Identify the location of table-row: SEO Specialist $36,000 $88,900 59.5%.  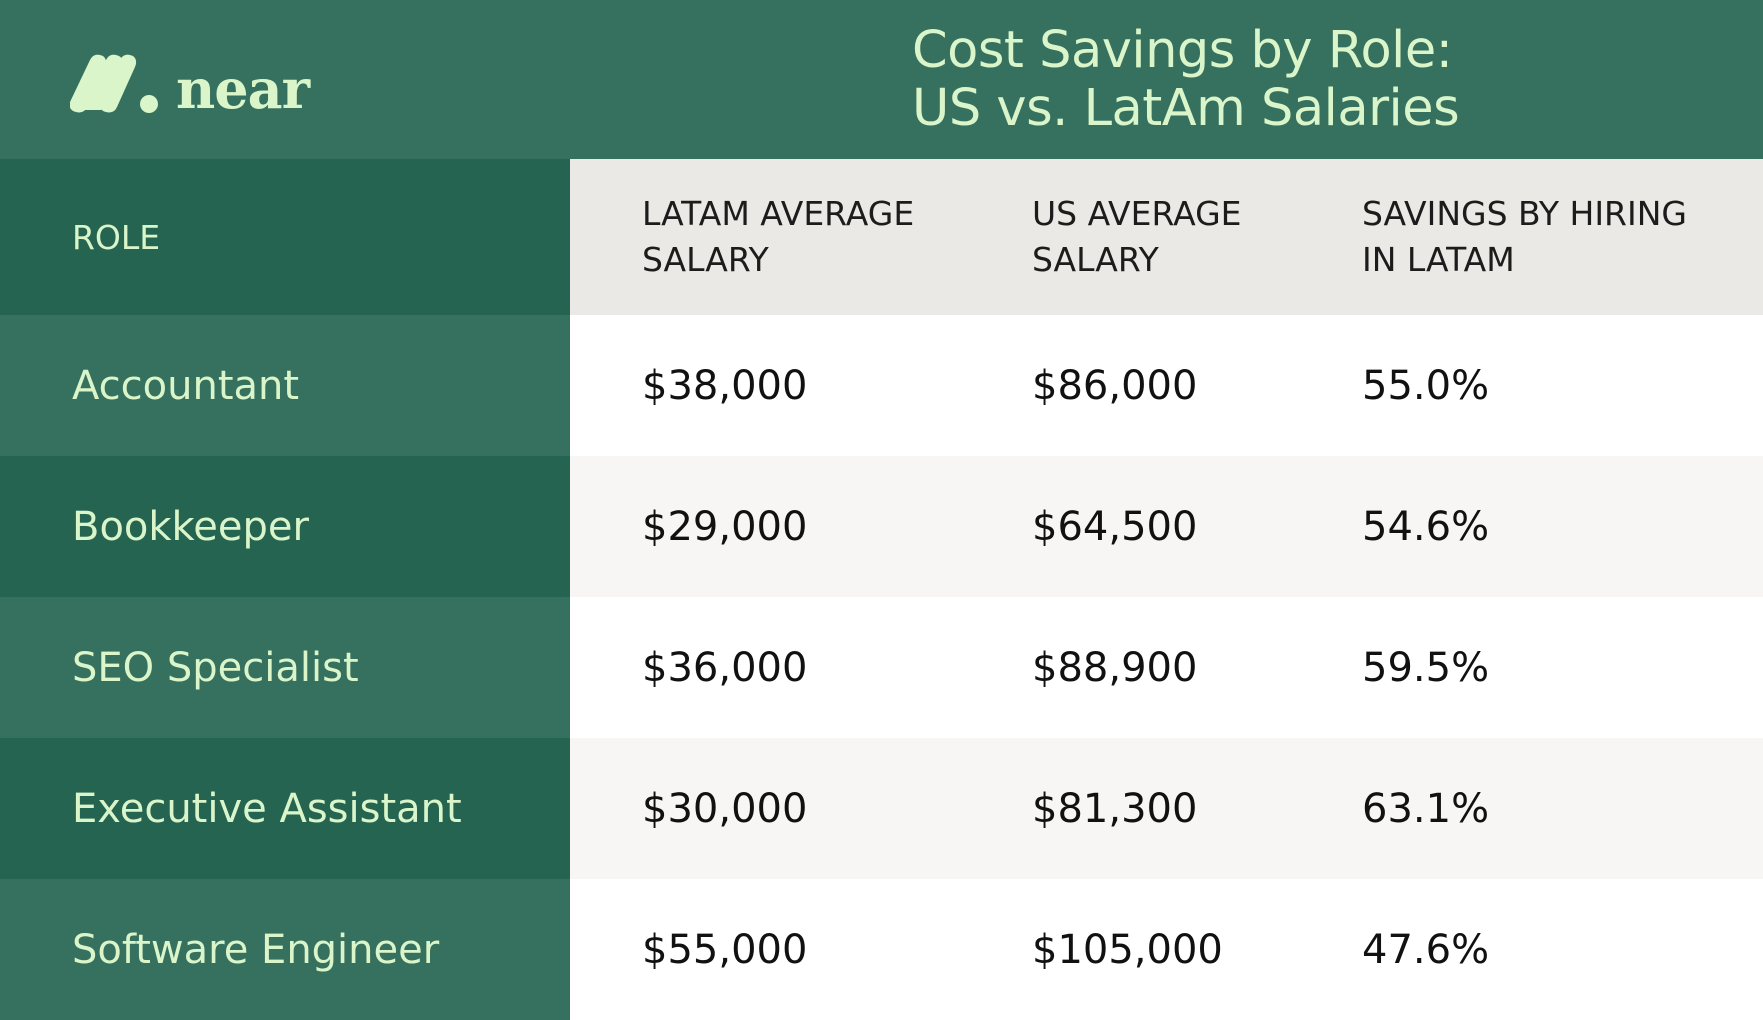
(881, 667).